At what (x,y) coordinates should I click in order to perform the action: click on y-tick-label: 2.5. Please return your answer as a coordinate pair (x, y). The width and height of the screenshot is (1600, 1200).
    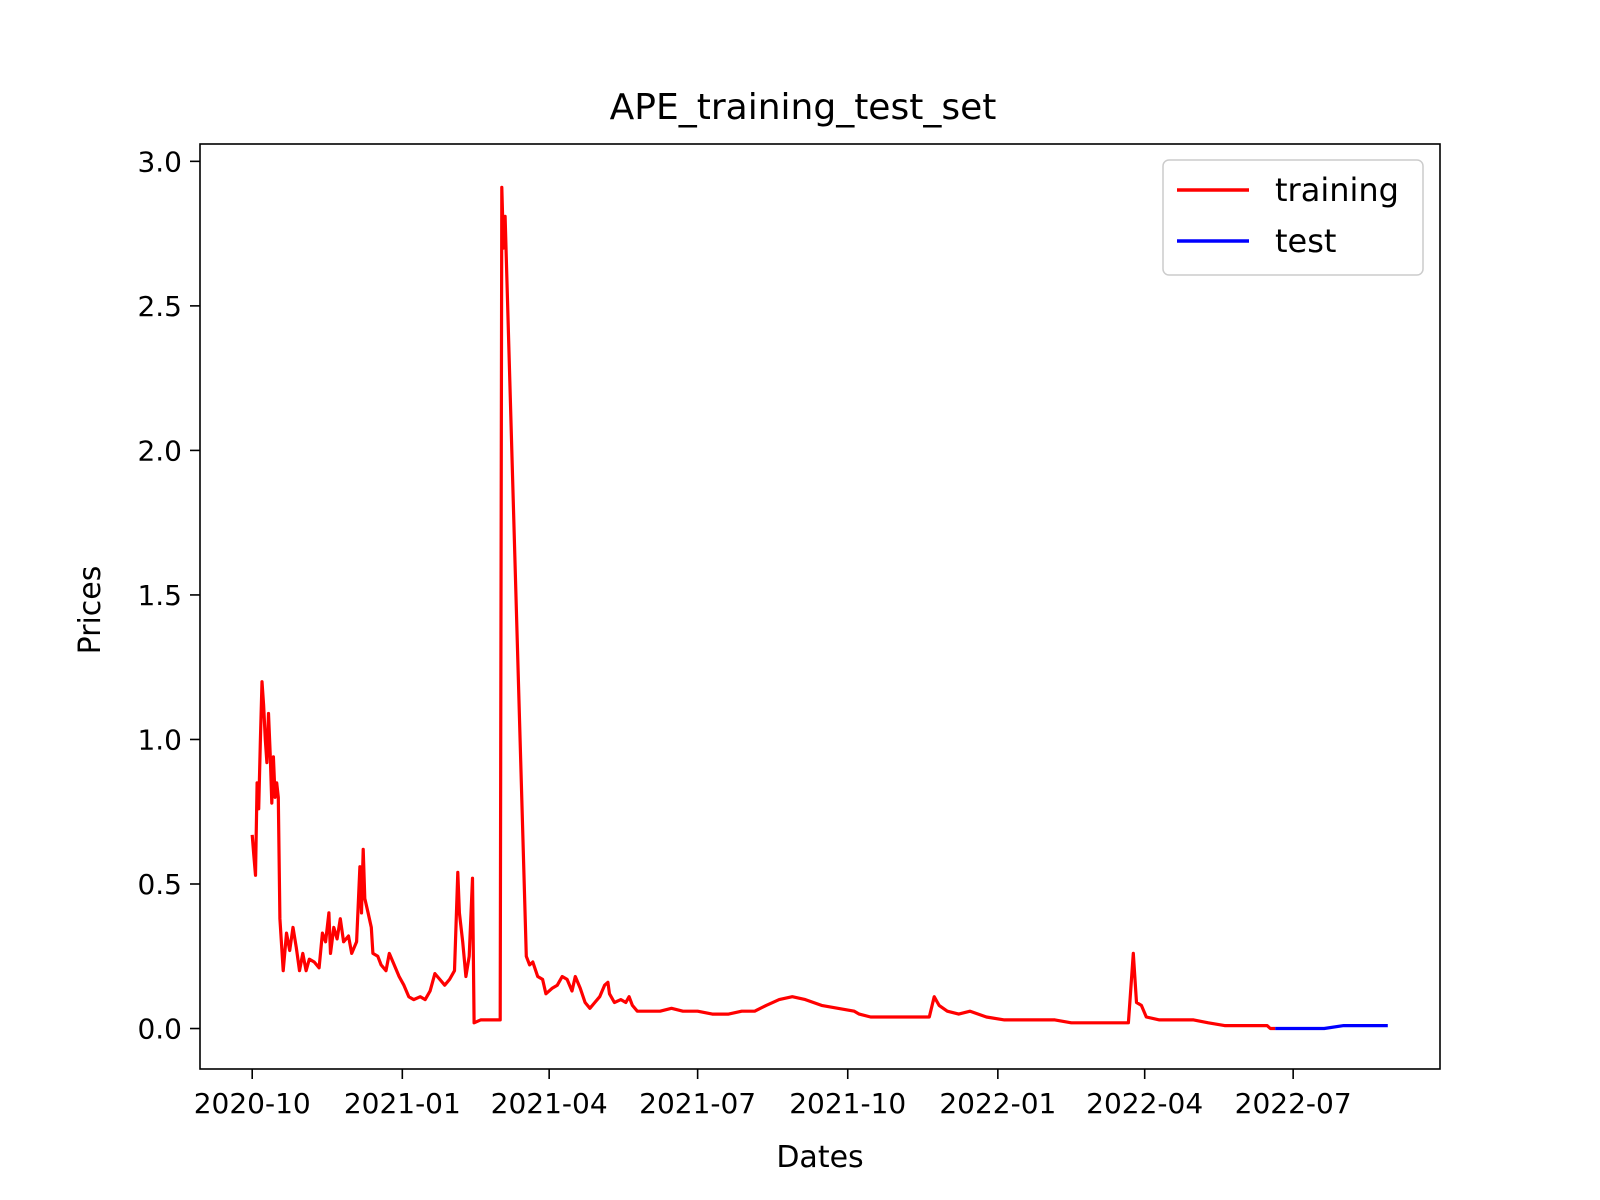
    Looking at the image, I should click on (159, 306).